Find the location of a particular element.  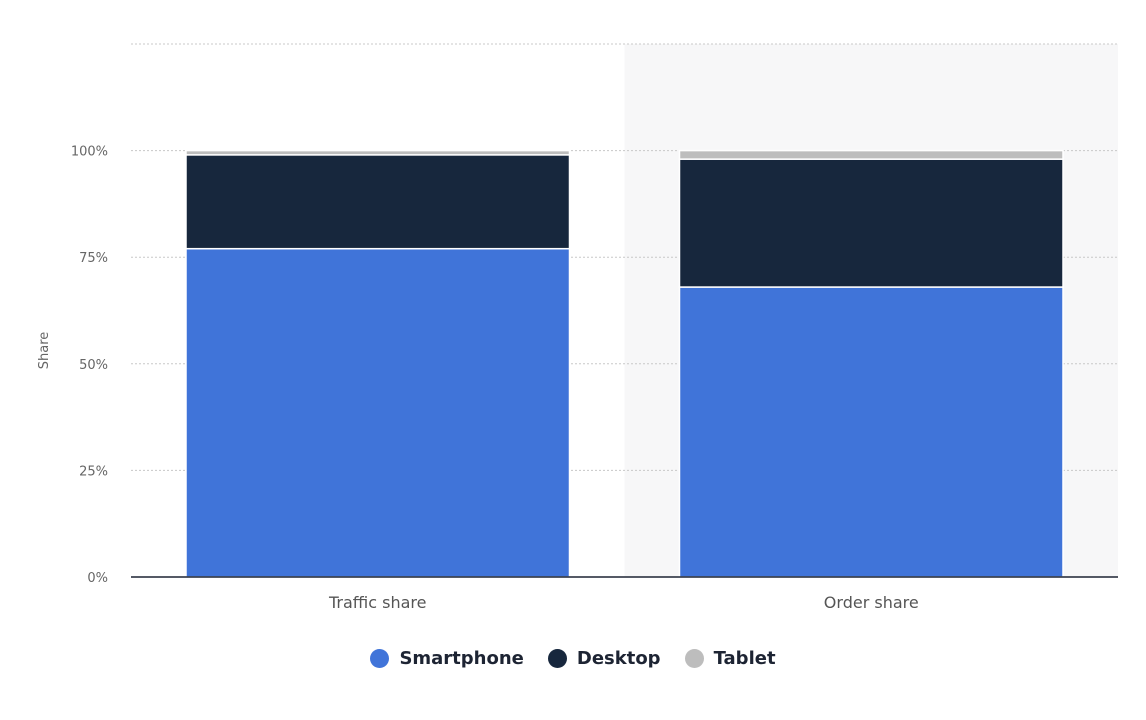

y-tick-label: 0% is located at coordinates (97, 578).